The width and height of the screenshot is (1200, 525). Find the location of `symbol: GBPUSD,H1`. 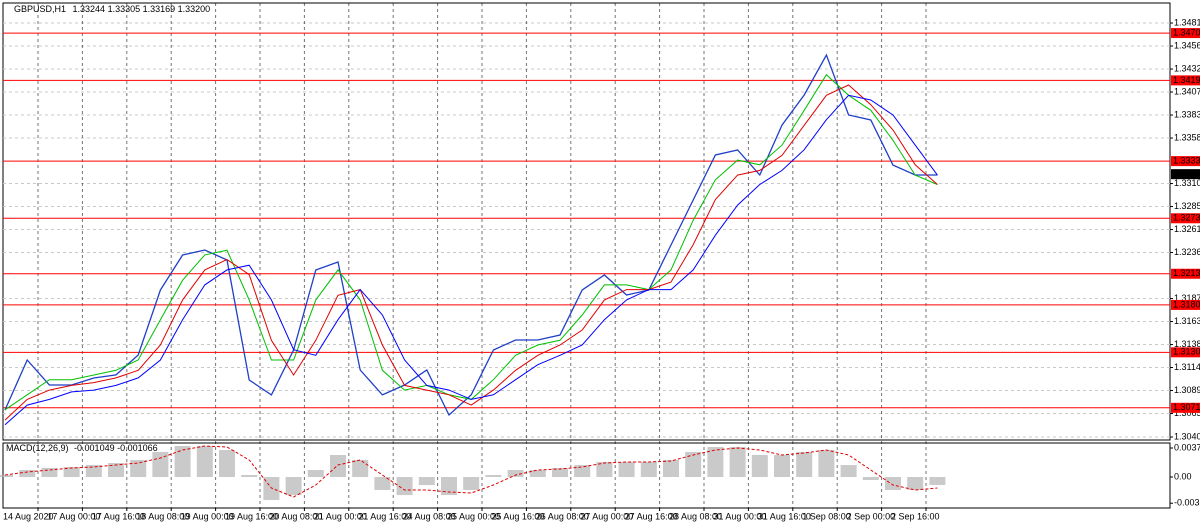

symbol: GBPUSD,H1 is located at coordinates (40, 9).